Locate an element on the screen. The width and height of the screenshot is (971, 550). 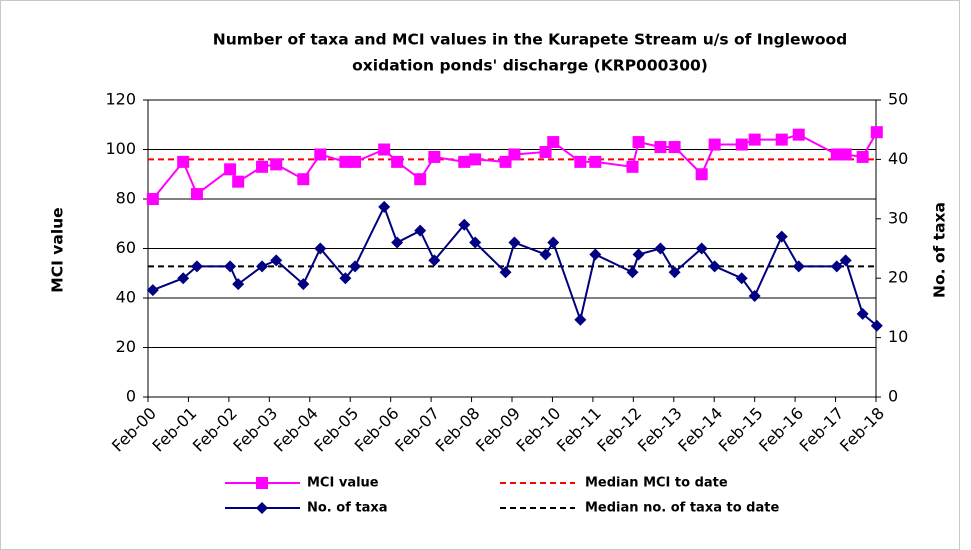
y-tick-label: 120 is located at coordinates (120, 99).